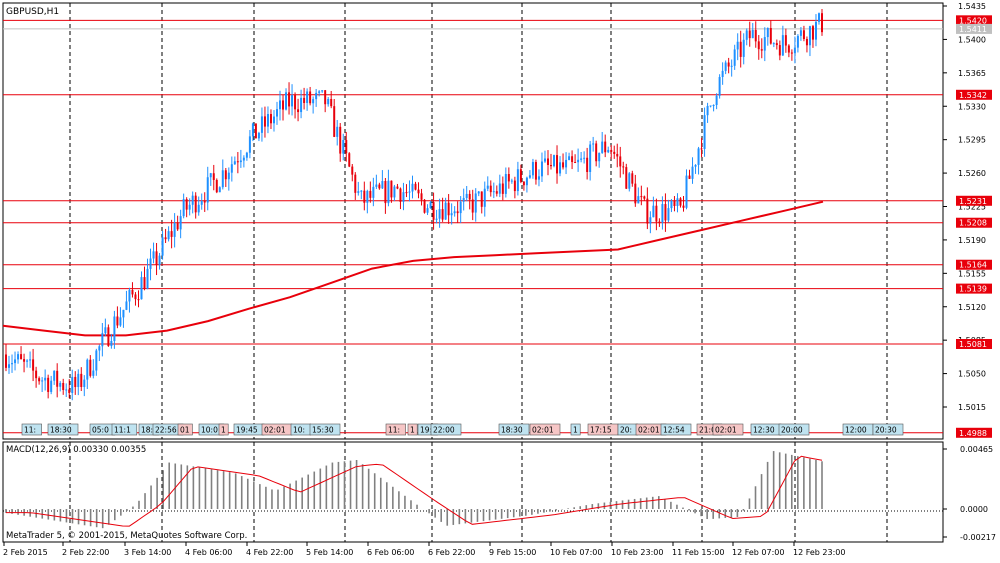 This screenshot has height=563, width=1000. What do you see at coordinates (208, 552) in the screenshot?
I see `time-label: 4 Feb 06:00` at bounding box center [208, 552].